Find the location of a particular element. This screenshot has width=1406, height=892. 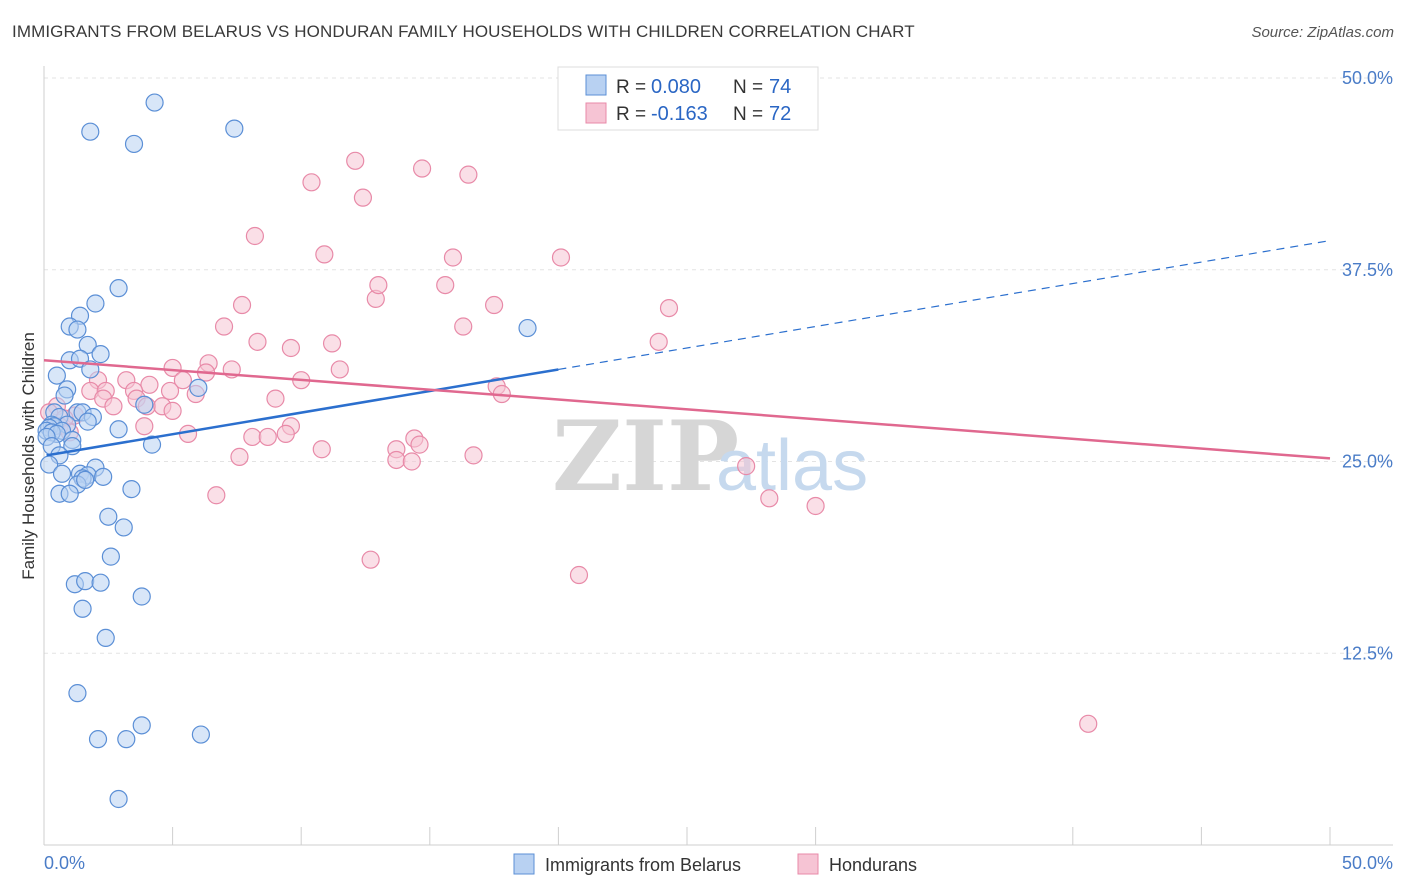

belarus-trend-line-projection is located at coordinates (944, 305).